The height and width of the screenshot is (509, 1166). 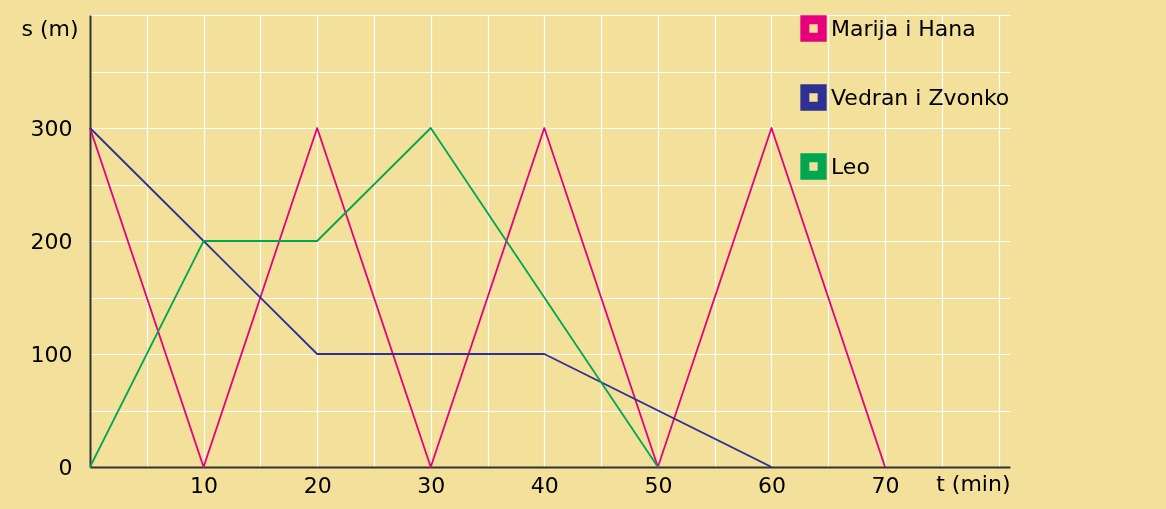 What do you see at coordinates (903, 28) in the screenshot?
I see `legend-label: Marija i Hana` at bounding box center [903, 28].